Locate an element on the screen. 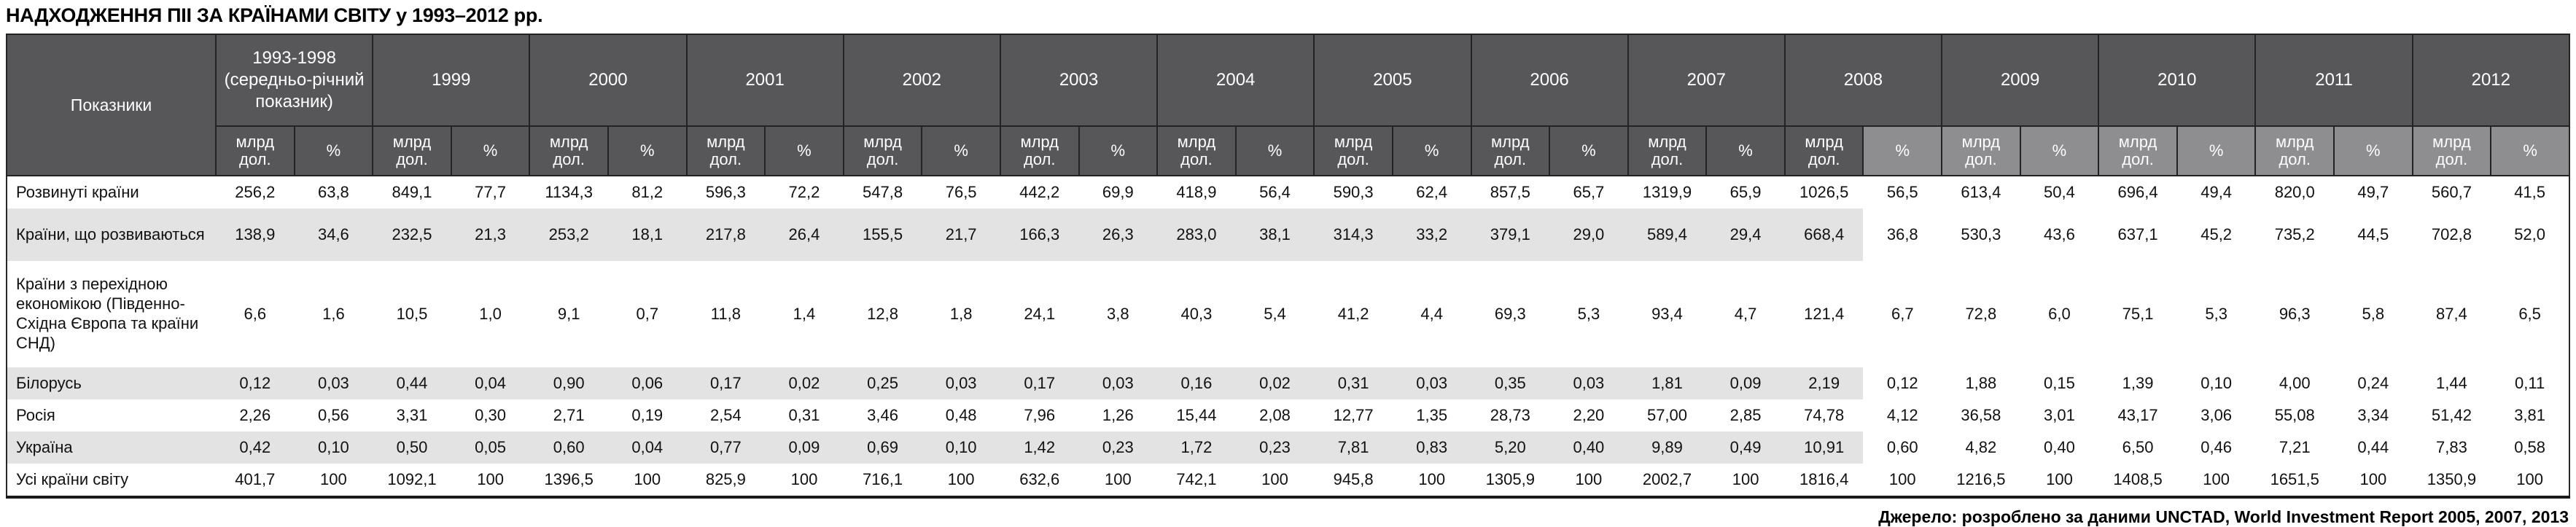  value-cell: 49,7 is located at coordinates (2373, 191).